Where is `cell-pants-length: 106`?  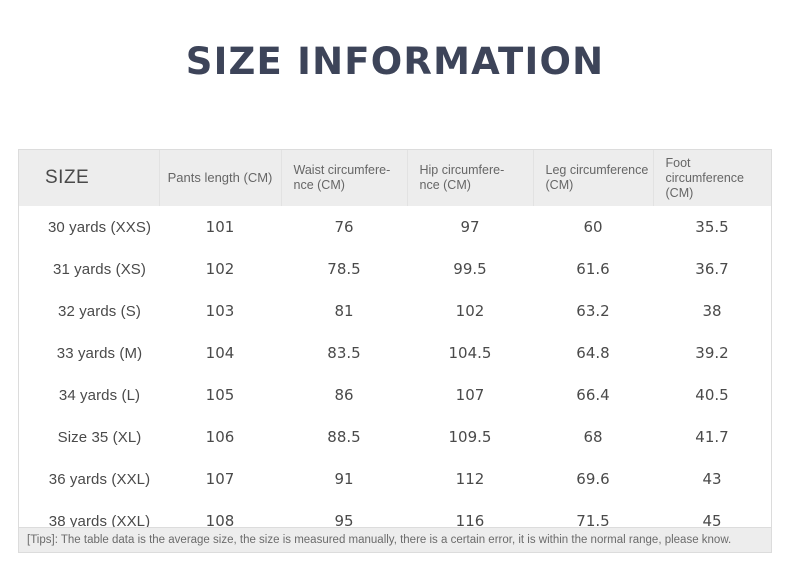 cell-pants-length: 106 is located at coordinates (220, 437).